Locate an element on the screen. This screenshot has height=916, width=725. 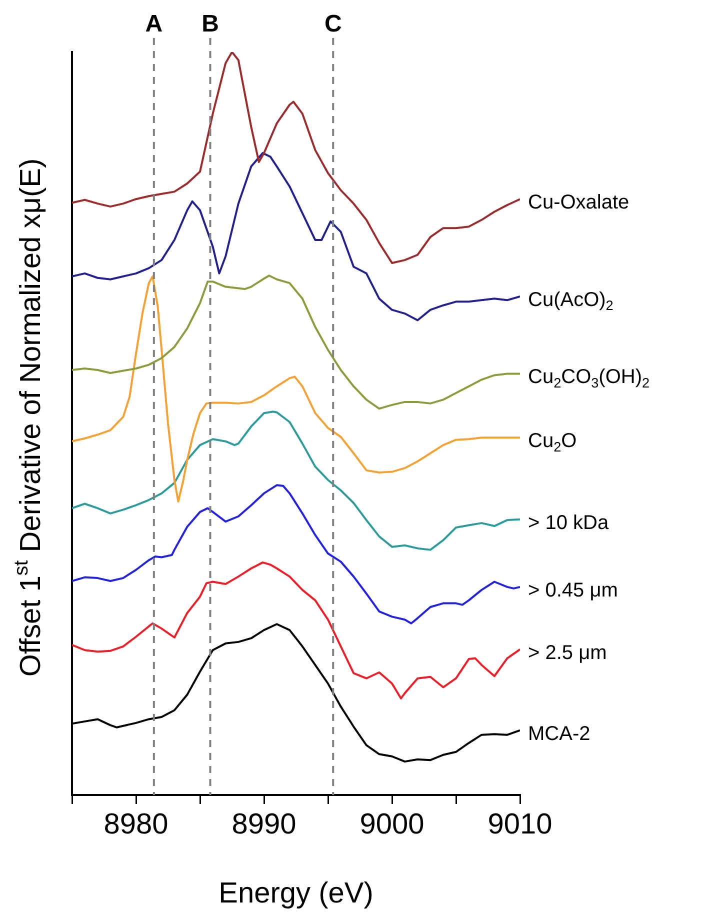
series-label: > 0.45 μm is located at coordinates (573, 590).